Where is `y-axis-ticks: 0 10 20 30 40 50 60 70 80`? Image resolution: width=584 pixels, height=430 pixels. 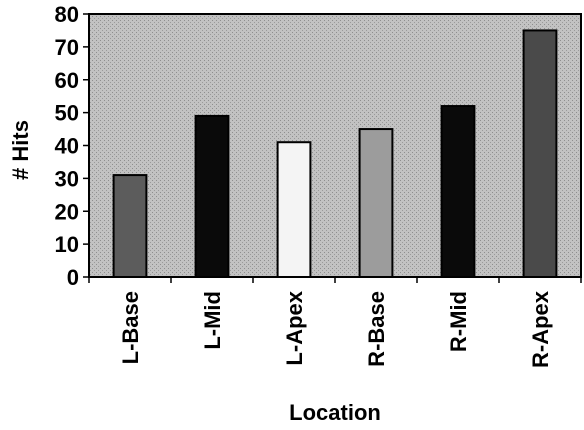
y-axis-ticks: 0 10 20 30 40 50 60 70 80 is located at coordinates (72, 146).